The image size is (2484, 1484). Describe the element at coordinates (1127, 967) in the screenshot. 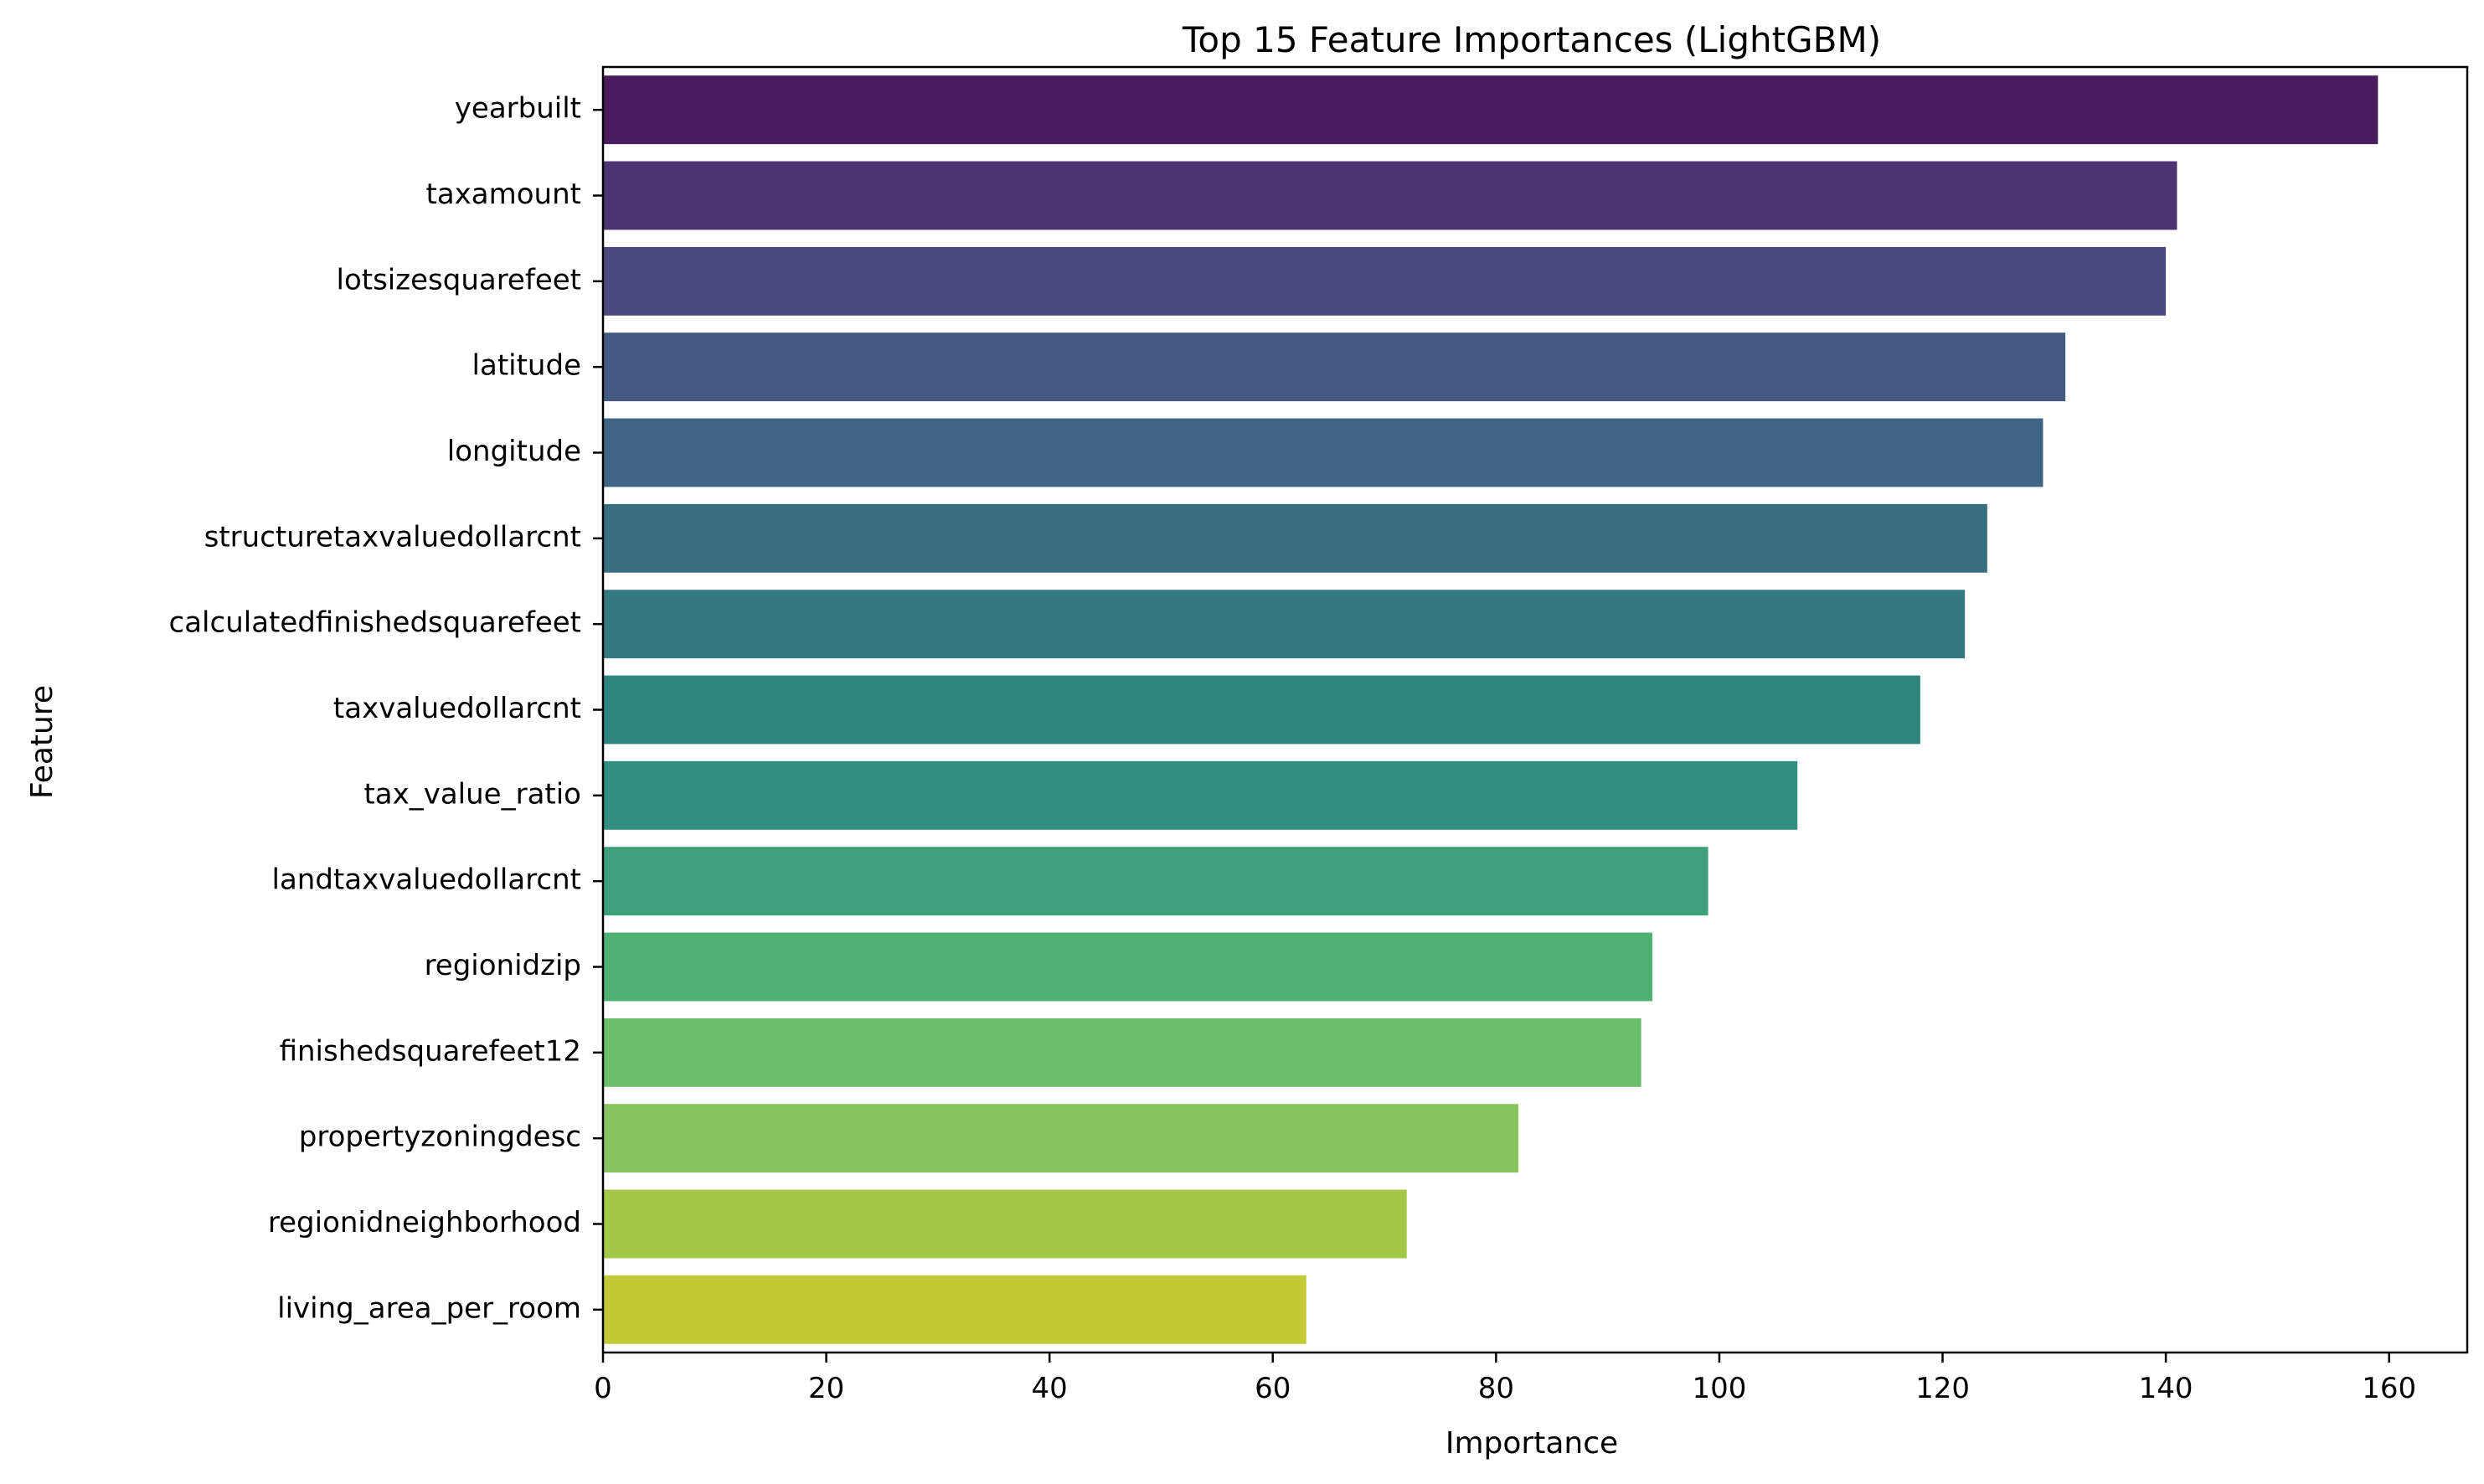

I see `bar-regionidzip` at that location.